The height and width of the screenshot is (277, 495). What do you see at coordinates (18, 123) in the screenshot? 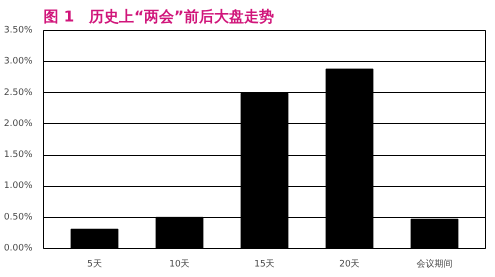
I see `y-tick-label: 2.00%` at bounding box center [18, 123].